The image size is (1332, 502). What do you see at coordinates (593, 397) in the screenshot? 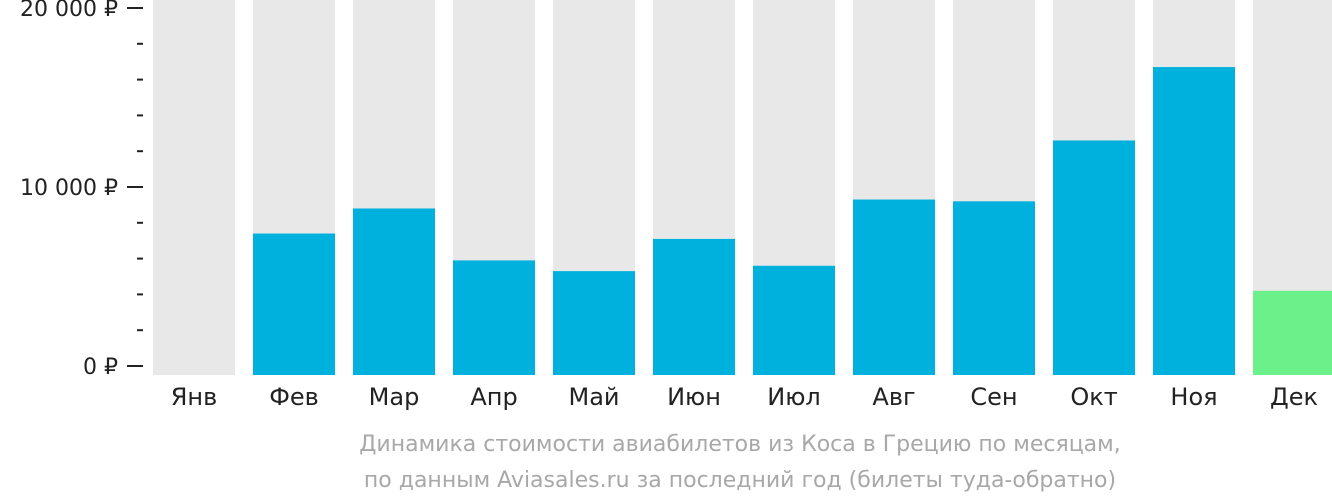
I see `x-tick-label: Май` at bounding box center [593, 397].